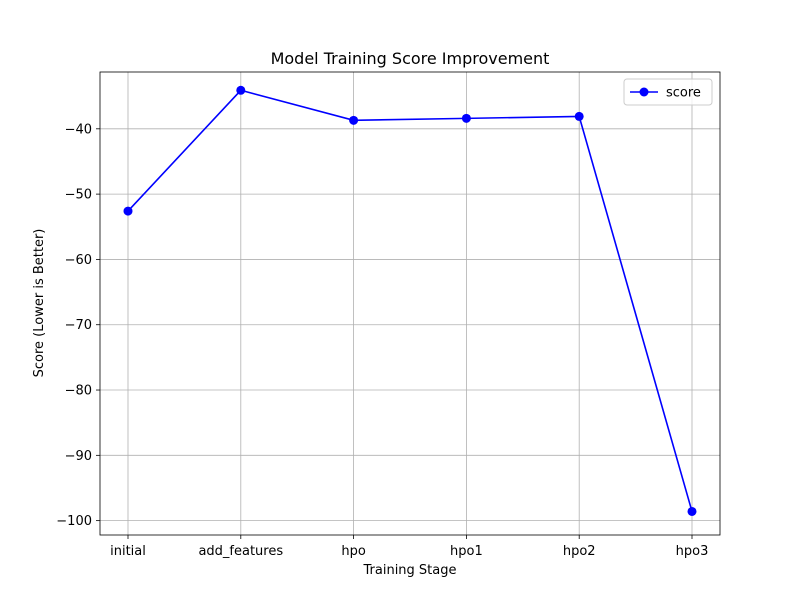 This screenshot has height=604, width=800. Describe the element at coordinates (128, 551) in the screenshot. I see `x-tick-label: initial` at that location.